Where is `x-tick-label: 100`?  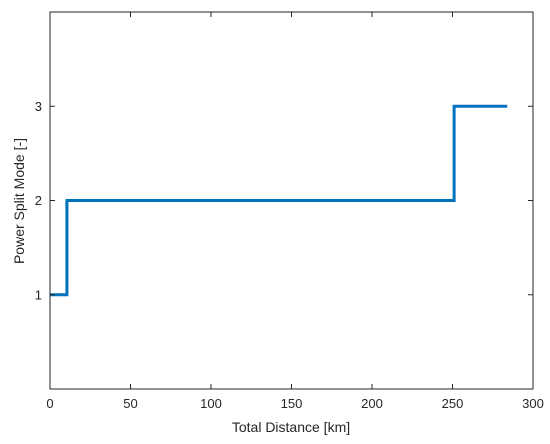
x-tick-label: 100 is located at coordinates (211, 403).